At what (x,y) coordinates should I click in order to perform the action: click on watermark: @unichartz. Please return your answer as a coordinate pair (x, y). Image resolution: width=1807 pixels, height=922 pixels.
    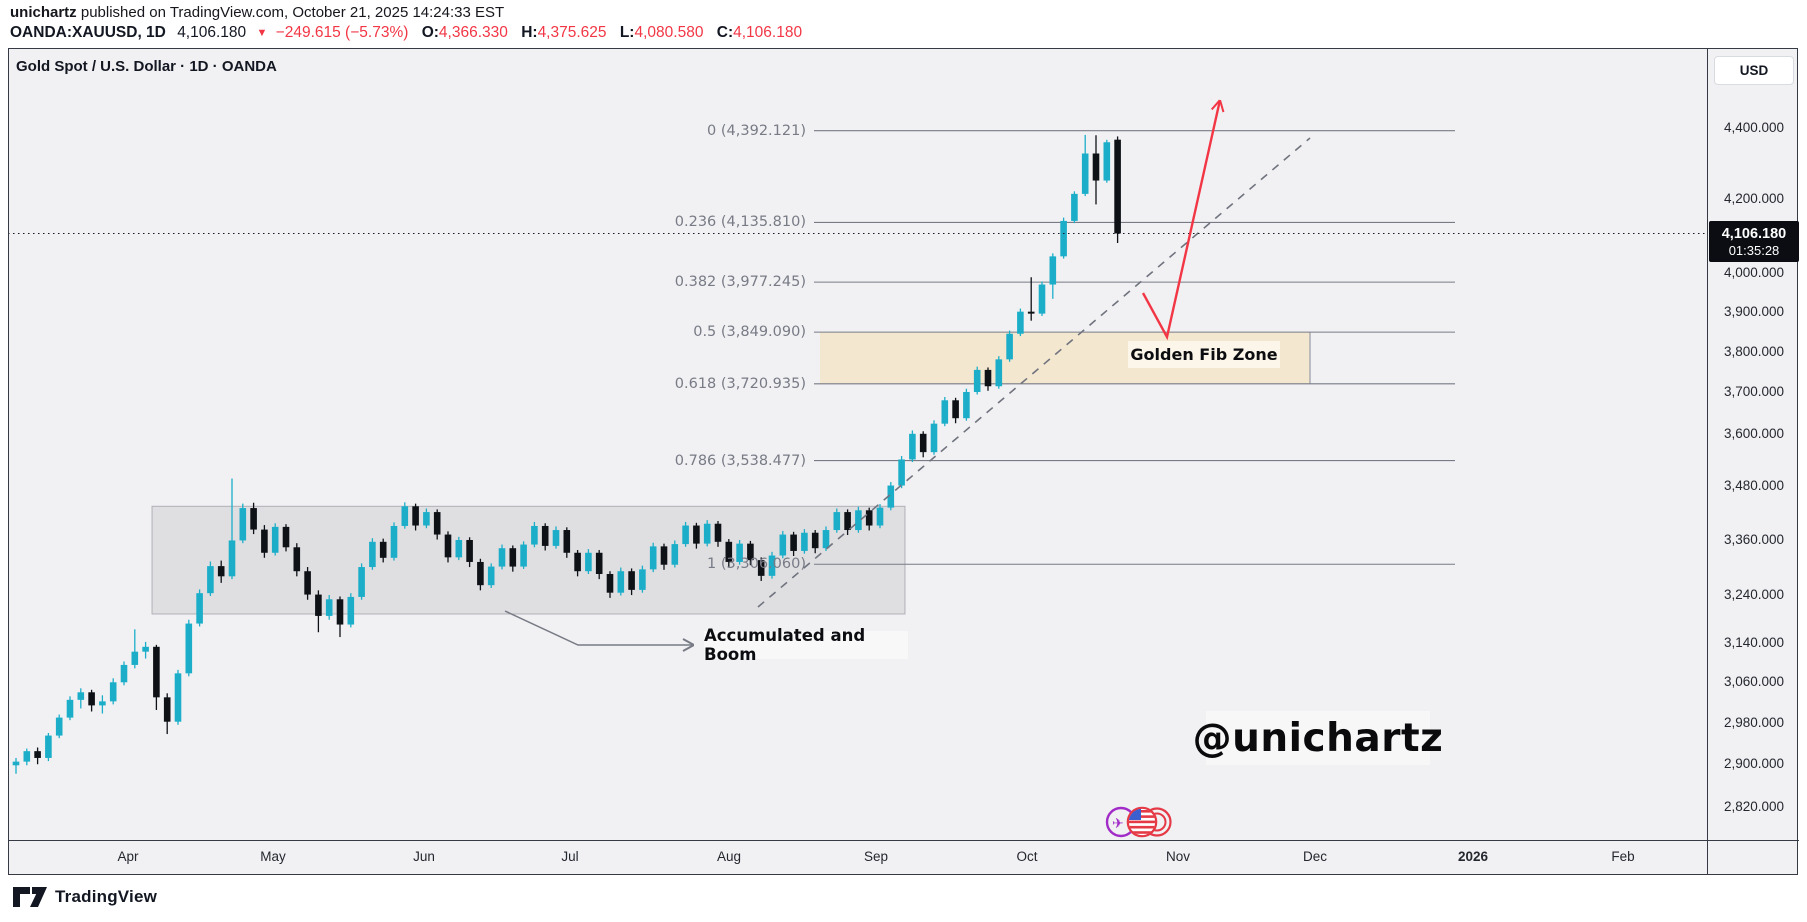
    Looking at the image, I should click on (1318, 738).